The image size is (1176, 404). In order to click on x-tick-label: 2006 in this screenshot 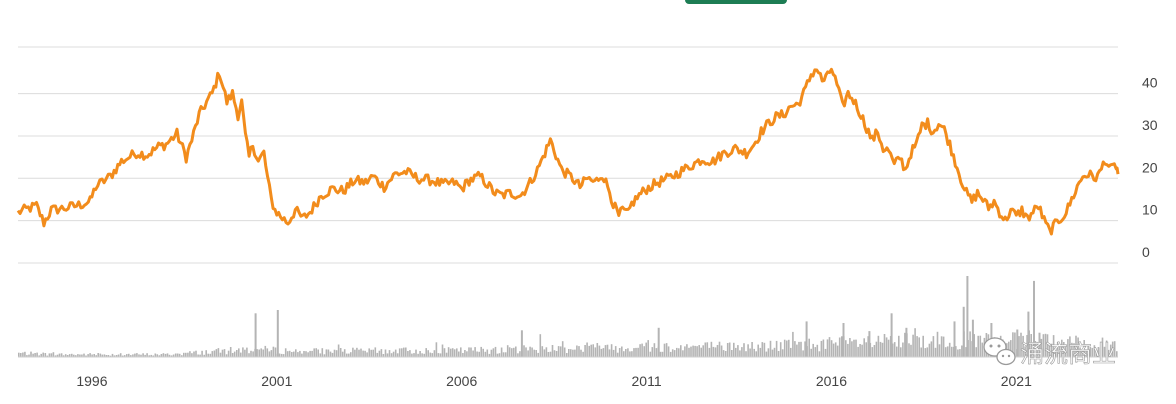, I will do `click(461, 381)`.